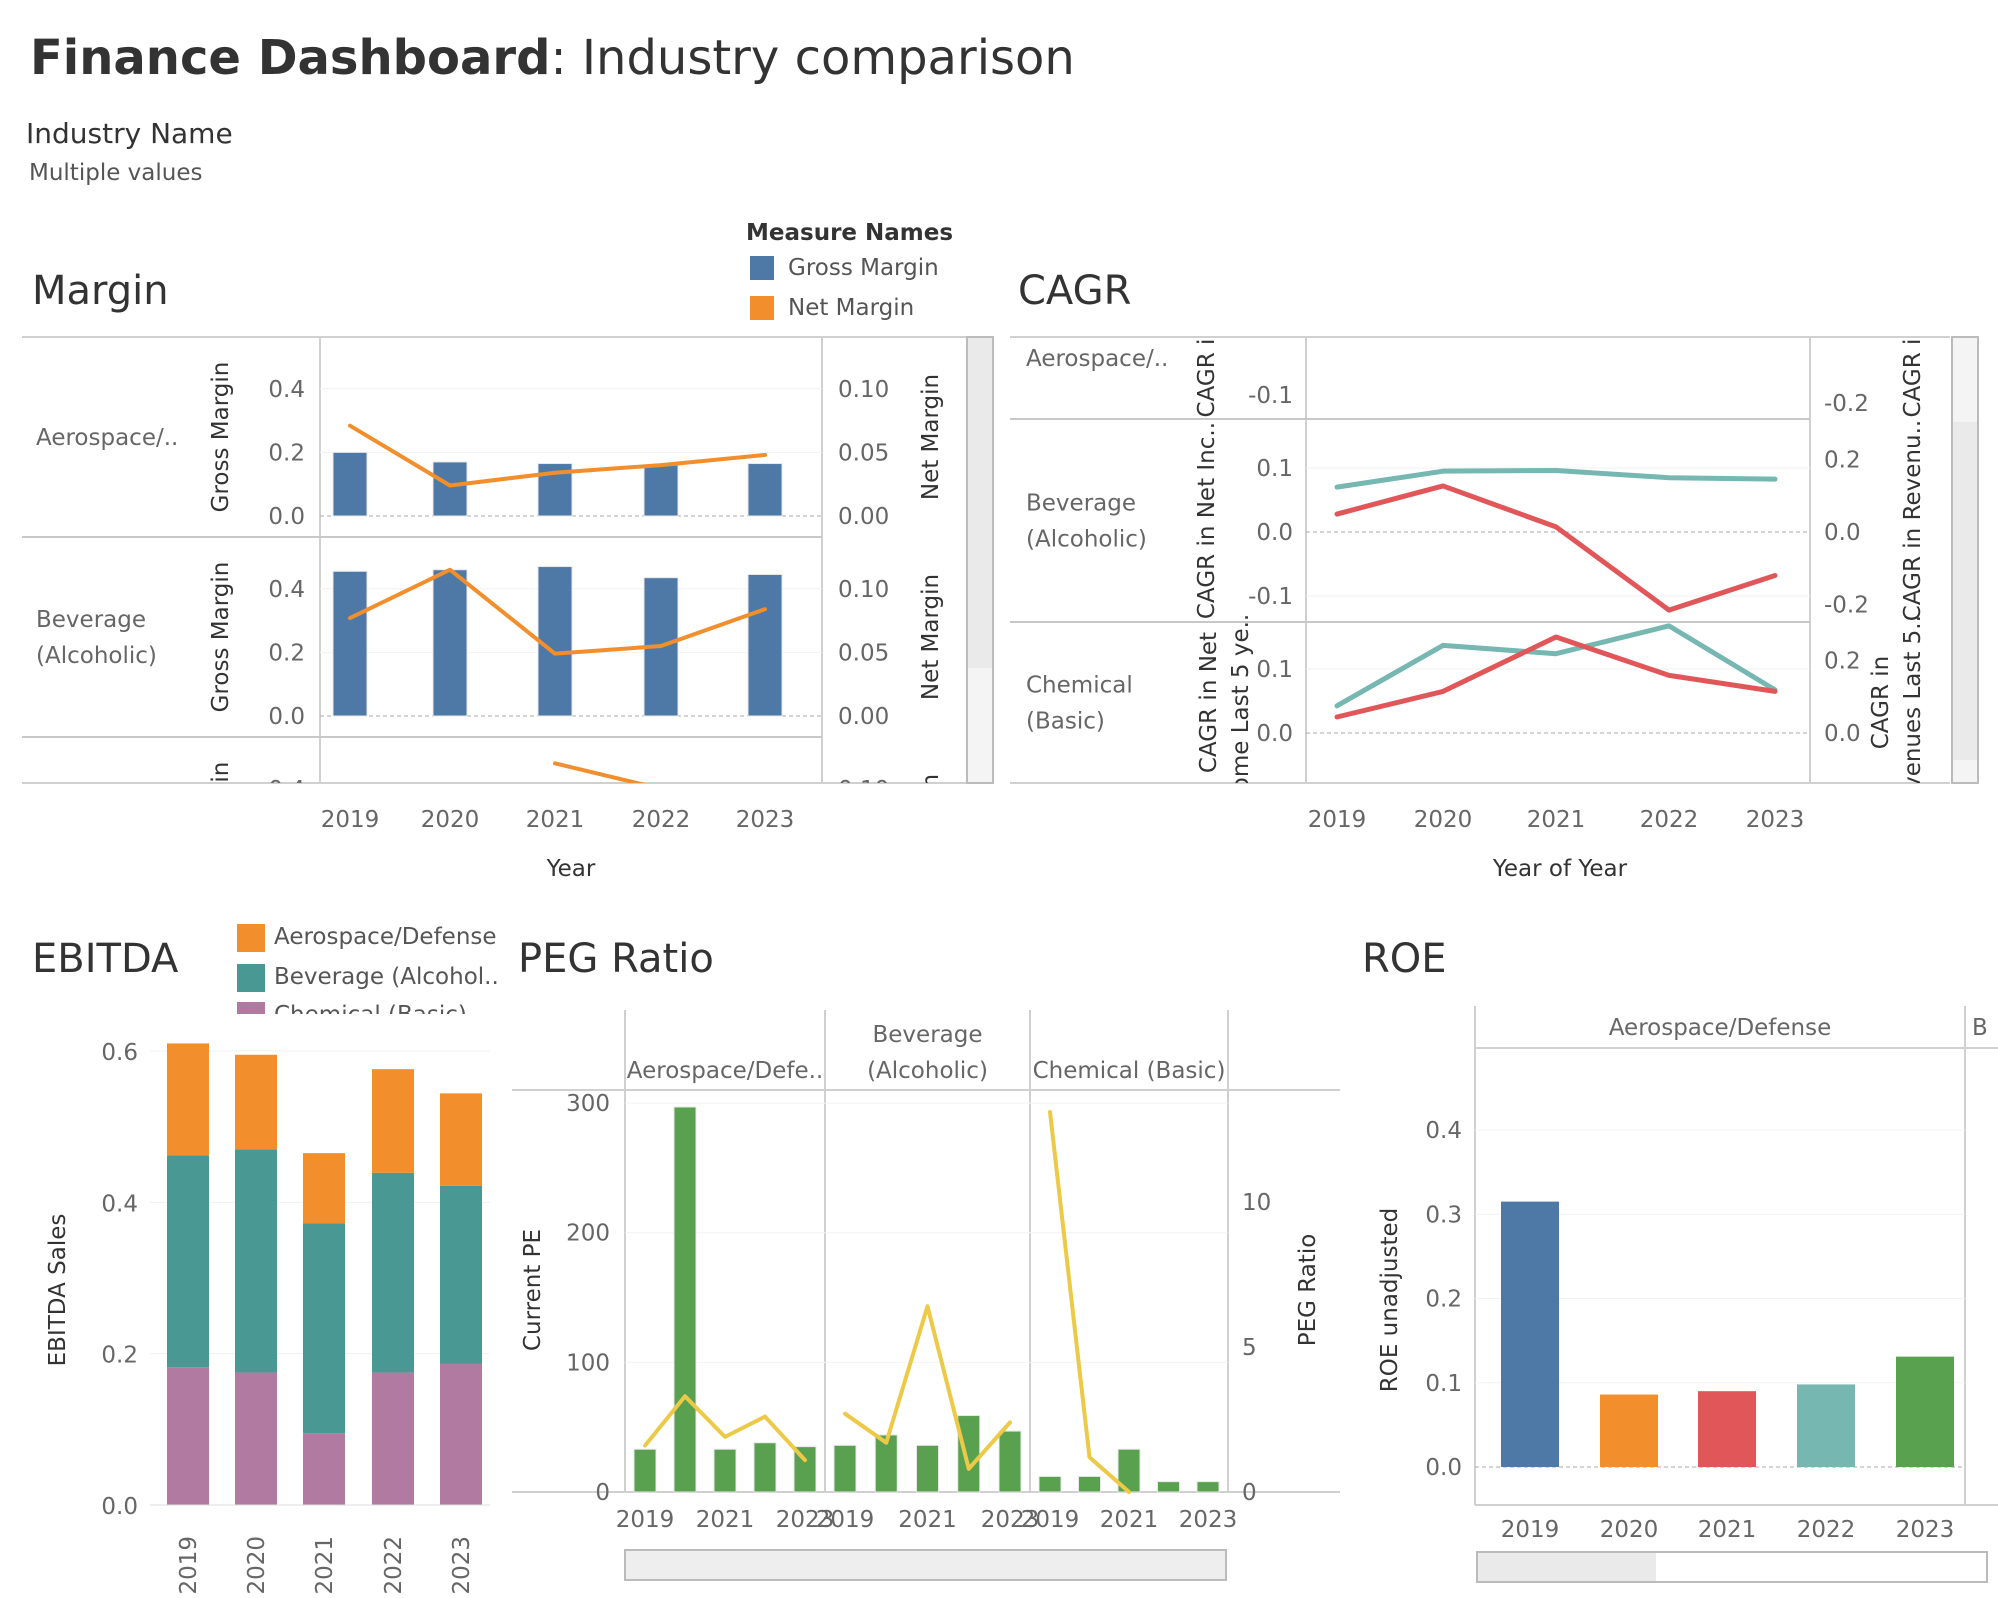 The height and width of the screenshot is (1598, 1998). I want to click on cagr-left-axis-label: CAGR in Net, so click(1209, 702).